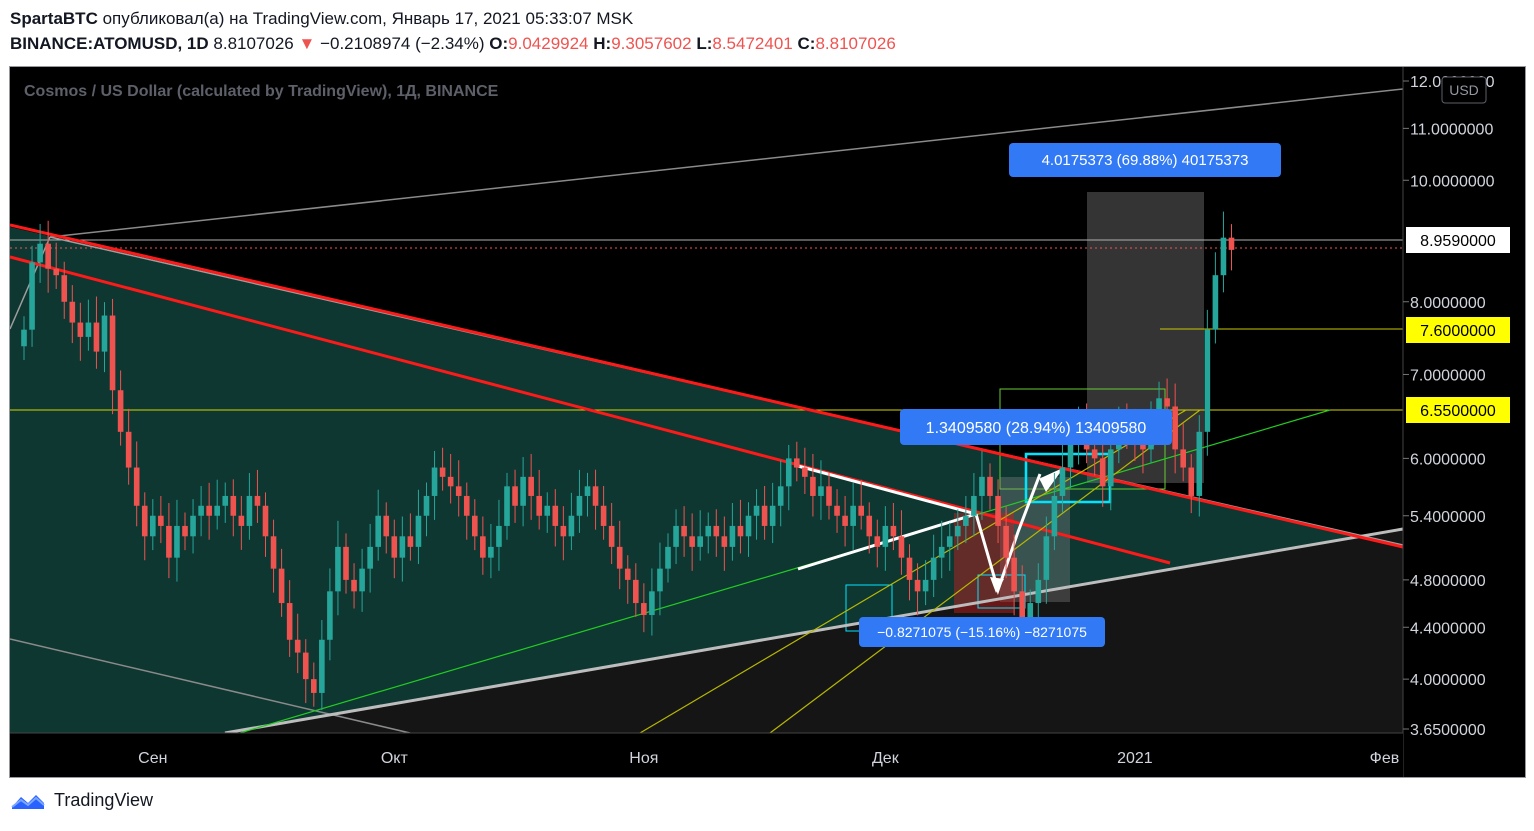 The width and height of the screenshot is (1534, 831). Describe the element at coordinates (28, 801) in the screenshot. I see `tradingview-logo-icon` at that location.